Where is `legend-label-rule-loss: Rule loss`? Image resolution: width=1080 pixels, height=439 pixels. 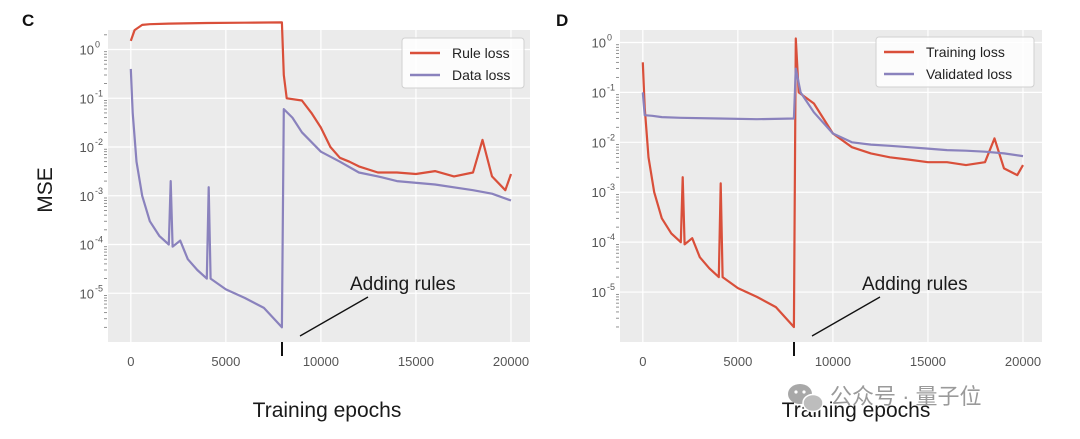 legend-label-rule-loss: Rule loss is located at coordinates (481, 53).